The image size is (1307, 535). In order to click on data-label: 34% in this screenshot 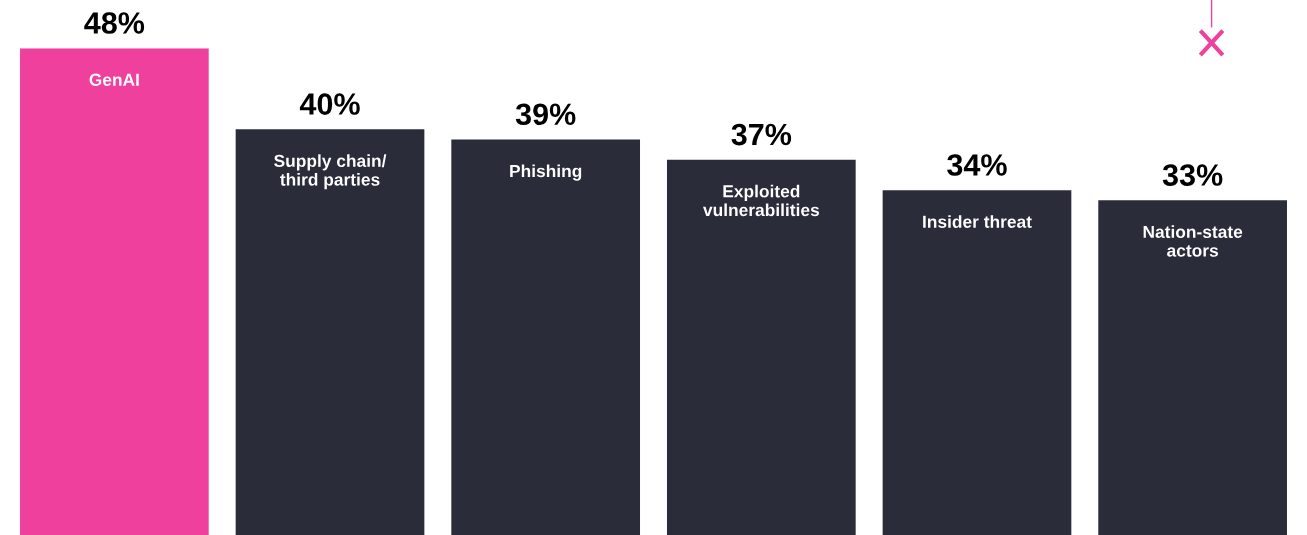, I will do `click(977, 165)`.